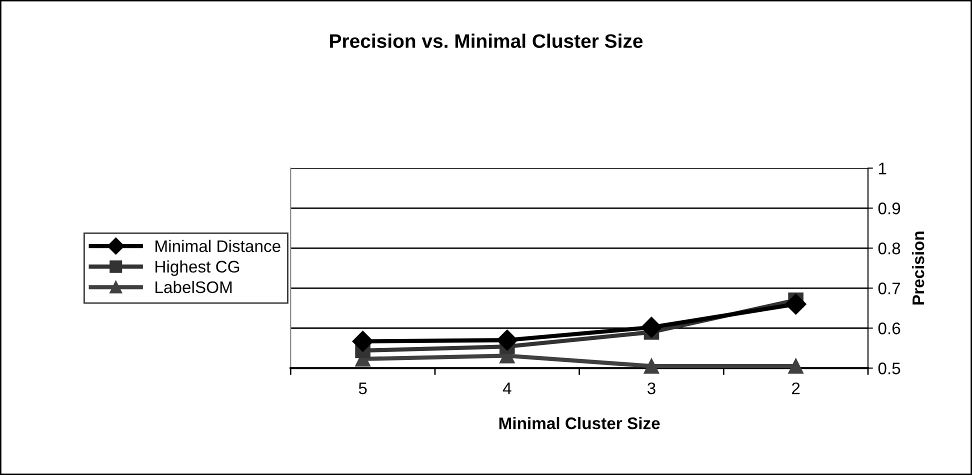 The height and width of the screenshot is (475, 972). What do you see at coordinates (918, 268) in the screenshot?
I see `y-axis-title: Precision` at bounding box center [918, 268].